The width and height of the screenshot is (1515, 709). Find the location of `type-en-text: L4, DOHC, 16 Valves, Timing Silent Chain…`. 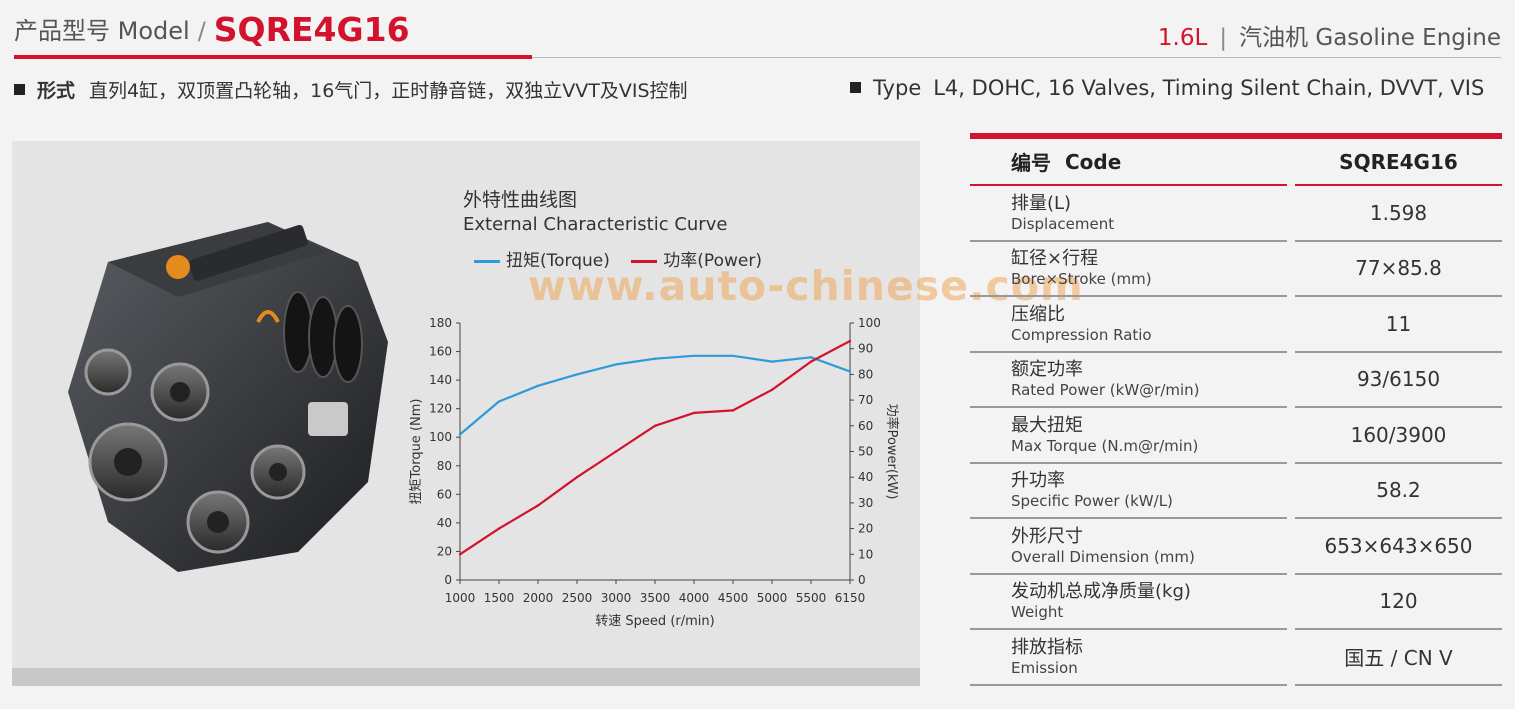

type-en-text: L4, DOHC, 16 Valves, Timing Silent Chain… is located at coordinates (1209, 88).